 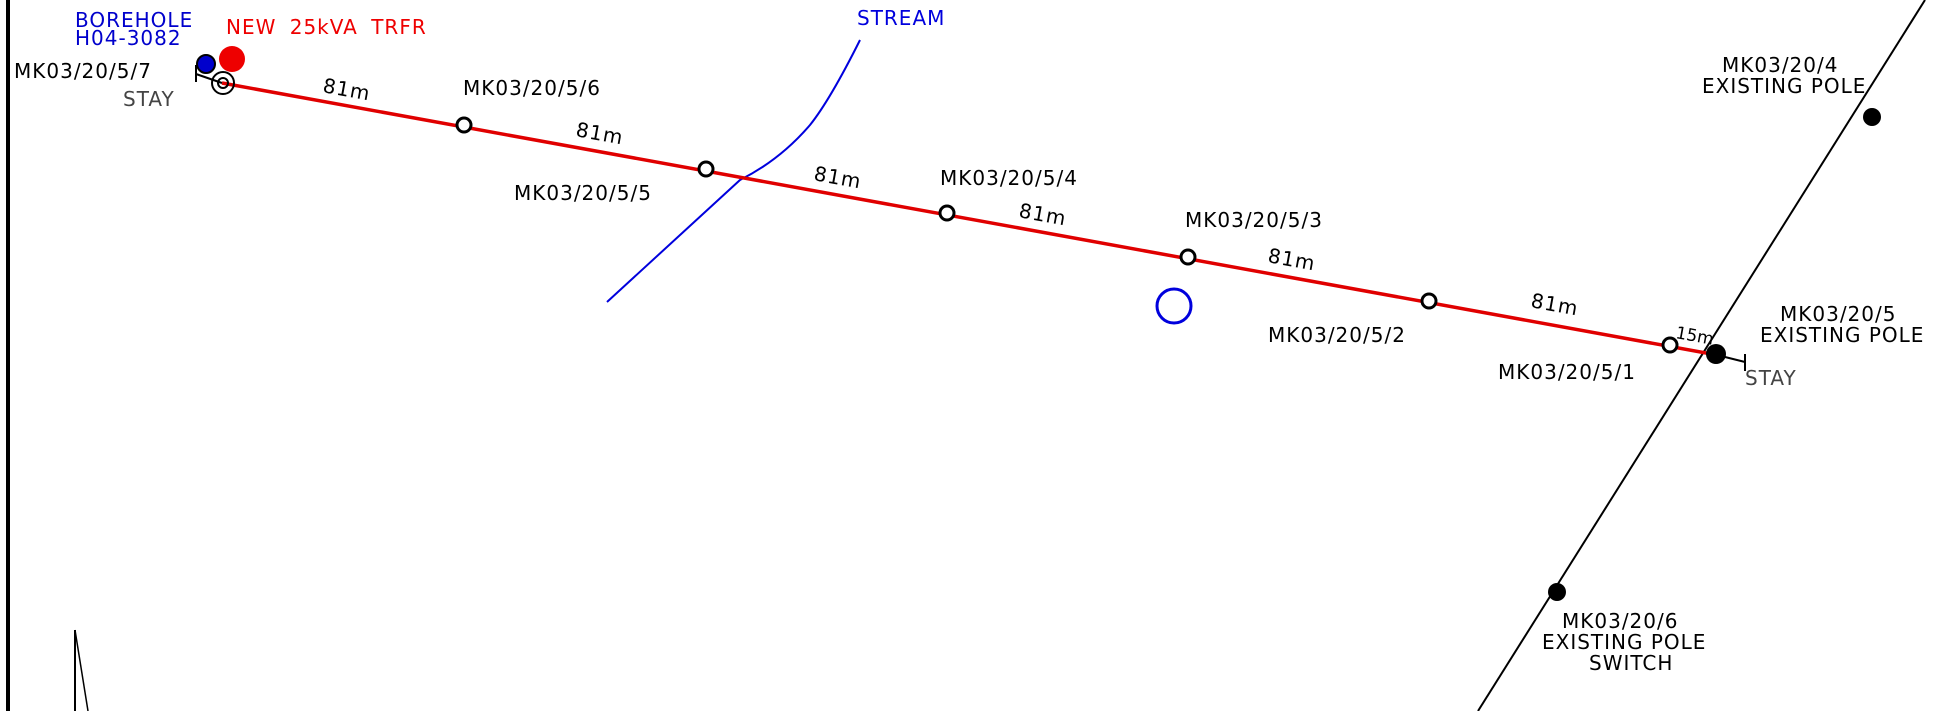 What do you see at coordinates (837, 177) in the screenshot?
I see `span-label-3: 81m` at bounding box center [837, 177].